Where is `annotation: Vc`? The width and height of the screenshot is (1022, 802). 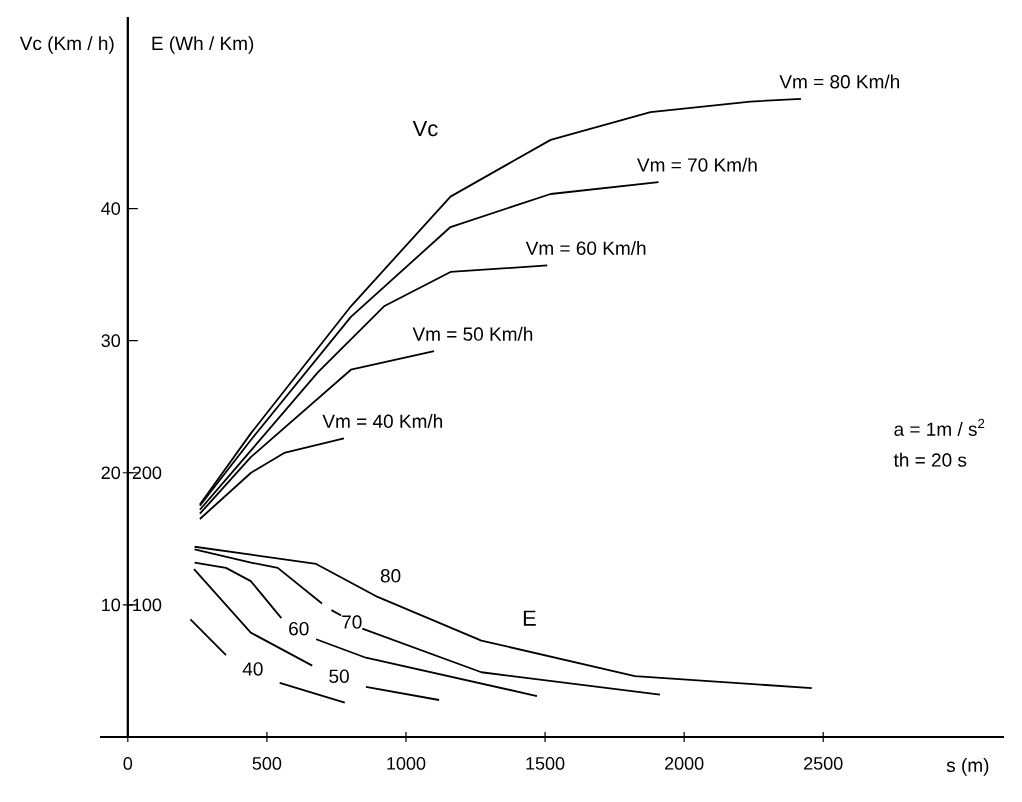
annotation: Vc is located at coordinates (425, 128).